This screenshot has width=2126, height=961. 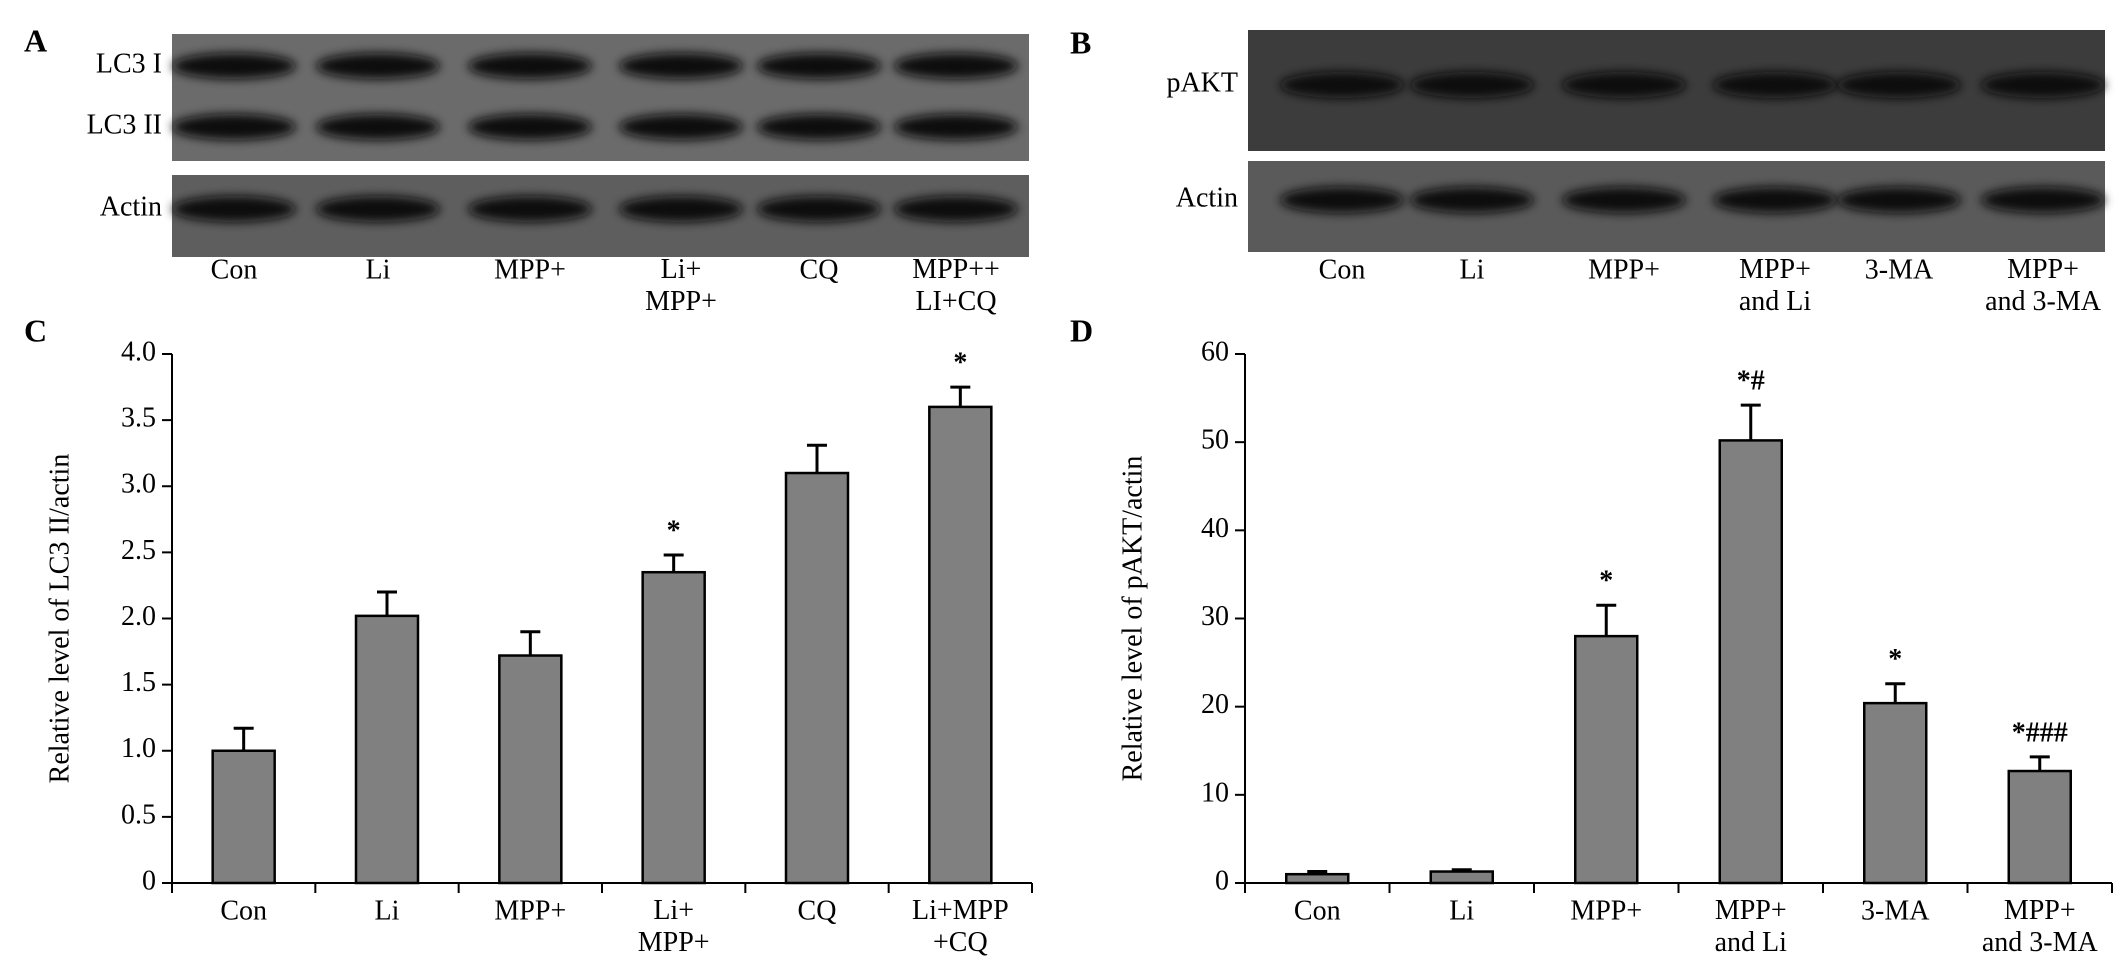 What do you see at coordinates (2040, 926) in the screenshot?
I see `x-tick-label: MPP+ and 3-MA` at bounding box center [2040, 926].